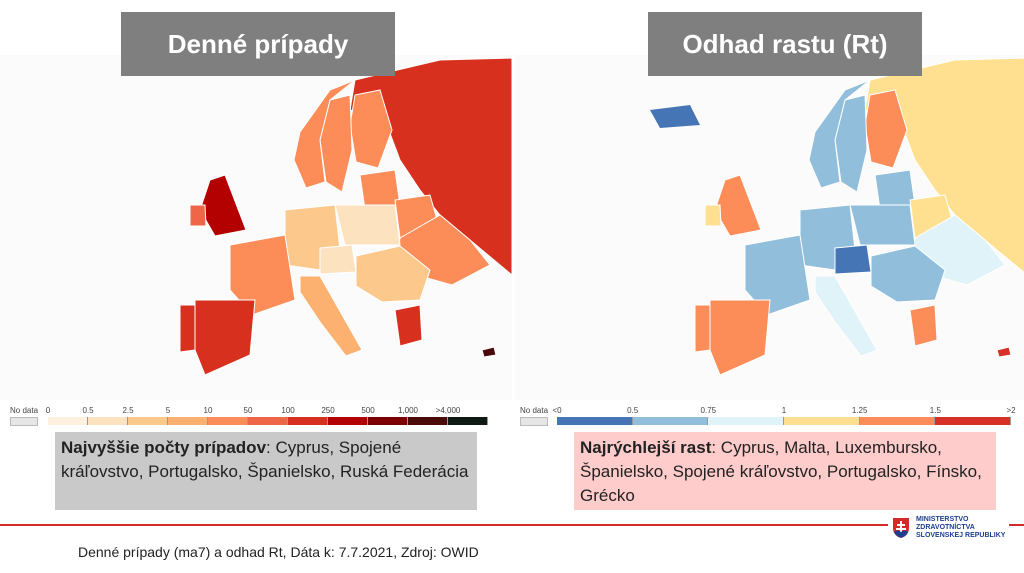 This screenshot has width=1024, height=573. I want to click on logo-line: MINISTERSTVO, so click(942, 519).